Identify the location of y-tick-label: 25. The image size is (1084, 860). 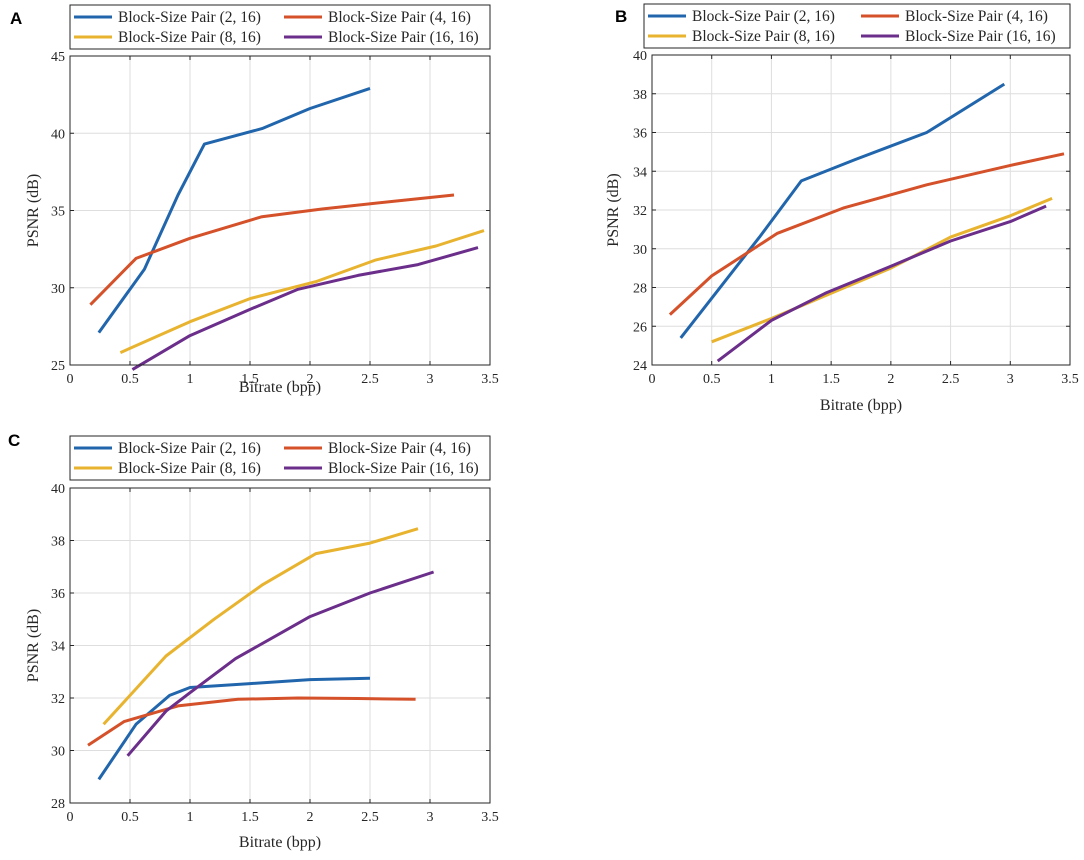
(58, 366).